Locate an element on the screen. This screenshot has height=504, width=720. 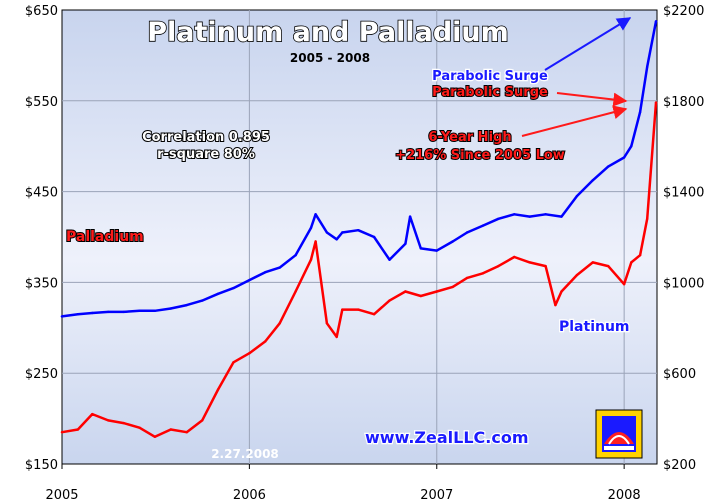
right-y-tick-label: $1400 is located at coordinates (683, 193).